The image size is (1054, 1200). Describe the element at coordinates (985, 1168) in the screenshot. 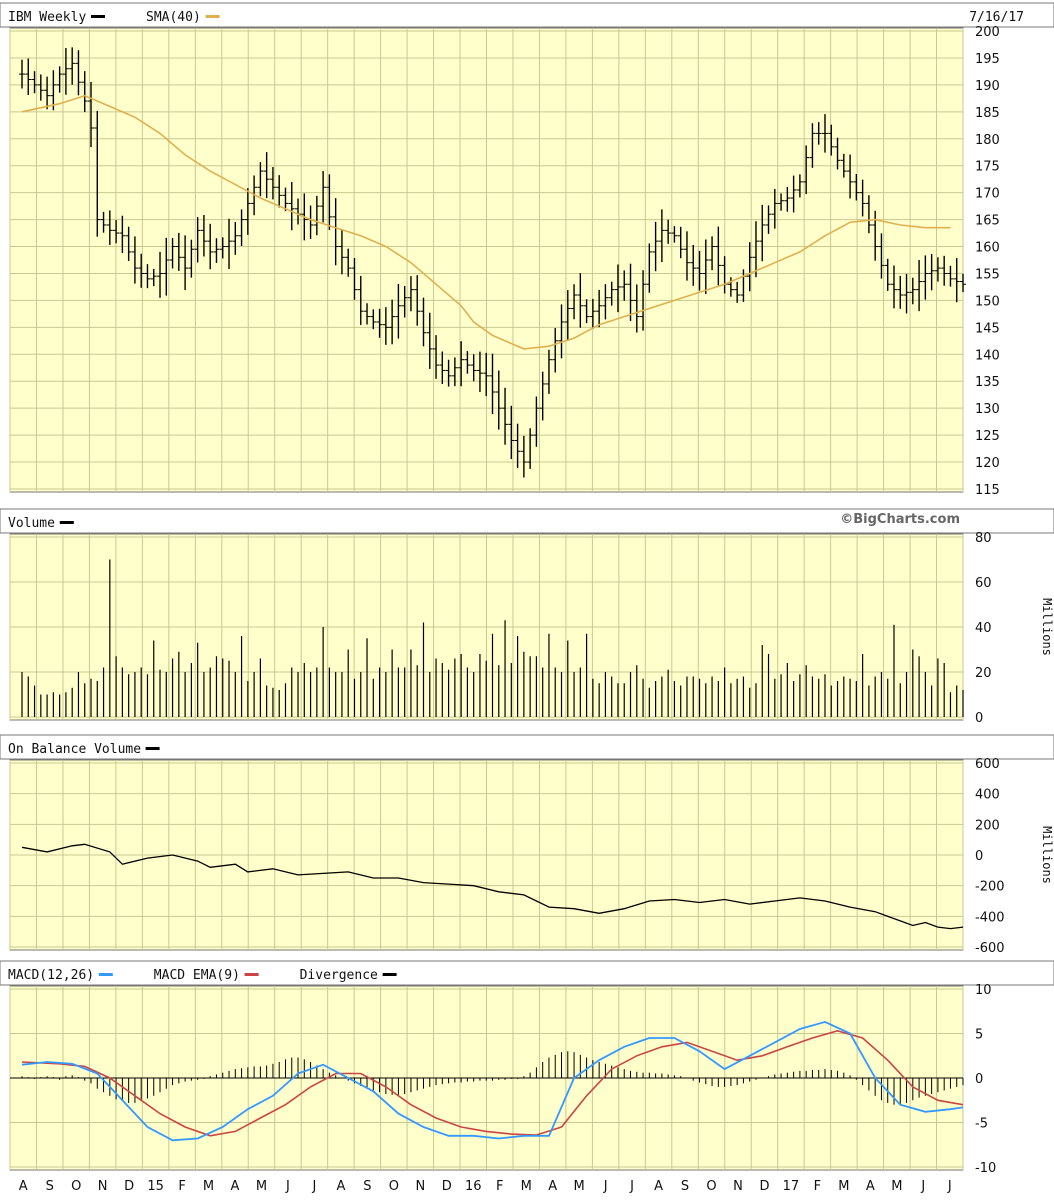

I see `macd-ytick-label: -10` at that location.